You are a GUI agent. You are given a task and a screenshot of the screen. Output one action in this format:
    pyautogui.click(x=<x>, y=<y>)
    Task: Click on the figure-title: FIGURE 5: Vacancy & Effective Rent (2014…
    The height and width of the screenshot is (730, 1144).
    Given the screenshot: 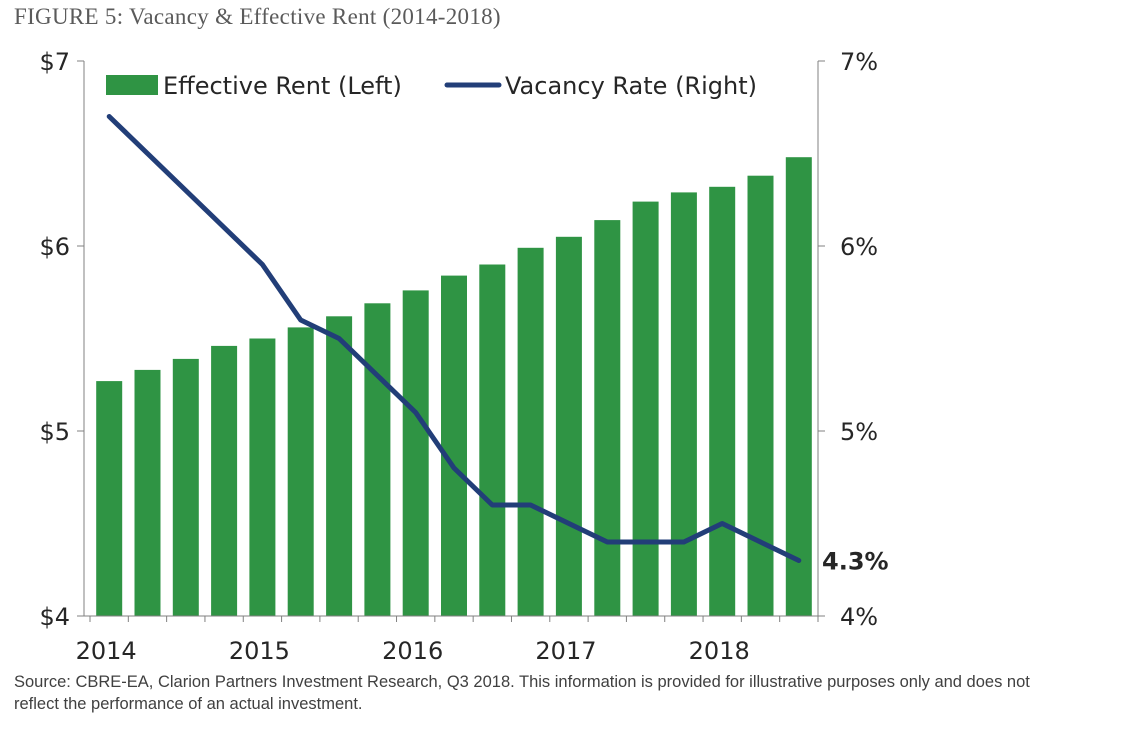 What is the action you would take?
    pyautogui.click(x=257, y=16)
    